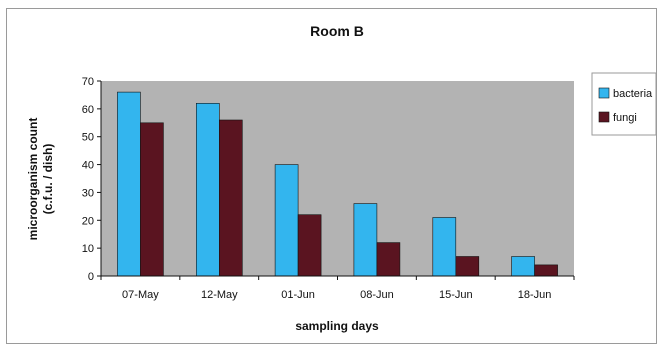  What do you see at coordinates (48, 179) in the screenshot?
I see `y-axis-title-line-2: (c.f.u. / dish)` at bounding box center [48, 179].